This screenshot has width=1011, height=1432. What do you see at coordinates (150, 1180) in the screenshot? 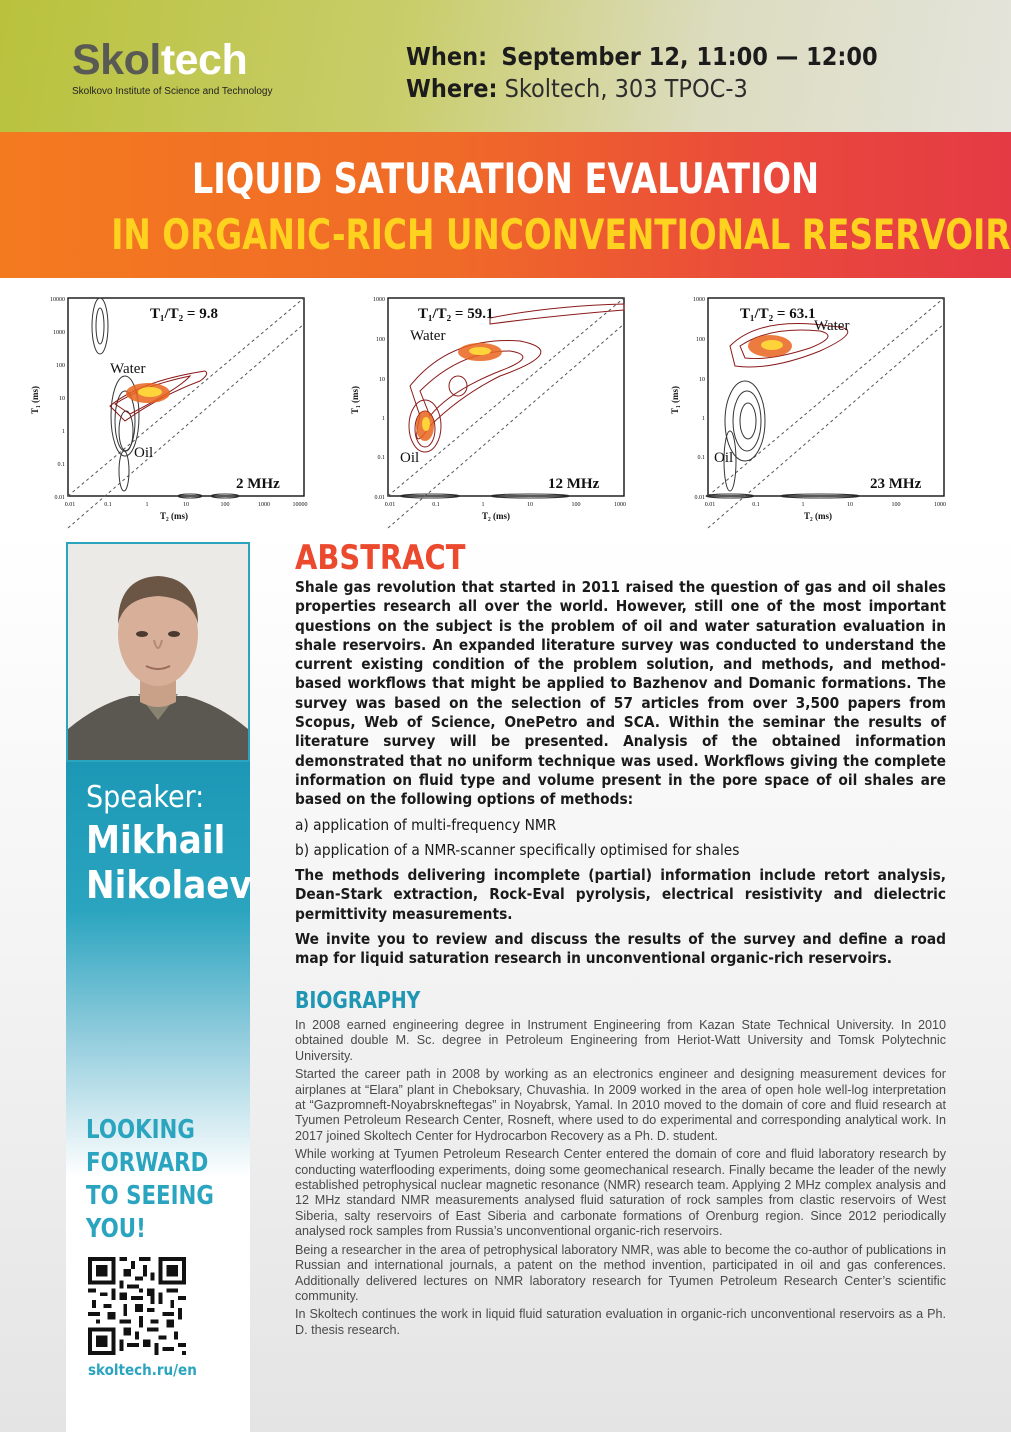
I see `looking-forward-text: LOOKING FORWARD TO SEEING YOU!` at bounding box center [150, 1180].